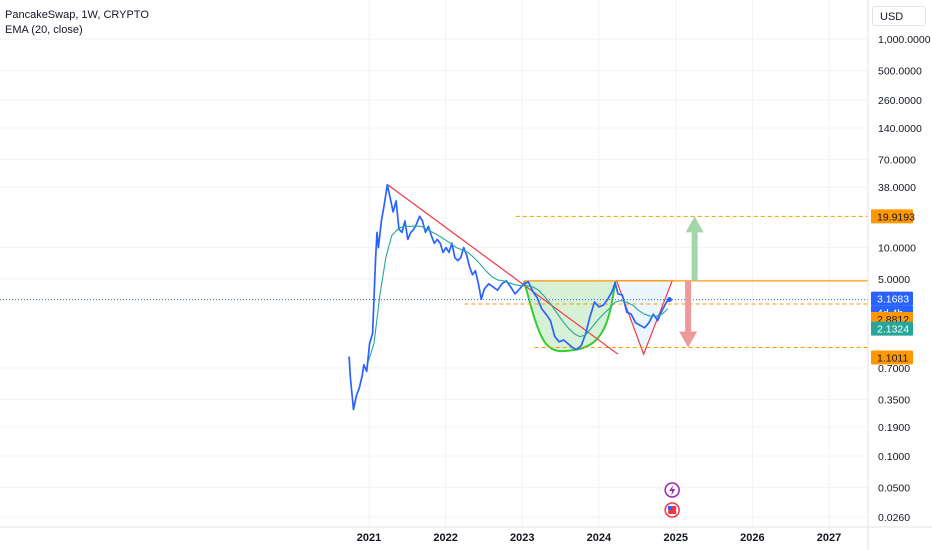 Image resolution: width=932 pixels, height=550 pixels. I want to click on price-tag: 1.1011, so click(892, 358).